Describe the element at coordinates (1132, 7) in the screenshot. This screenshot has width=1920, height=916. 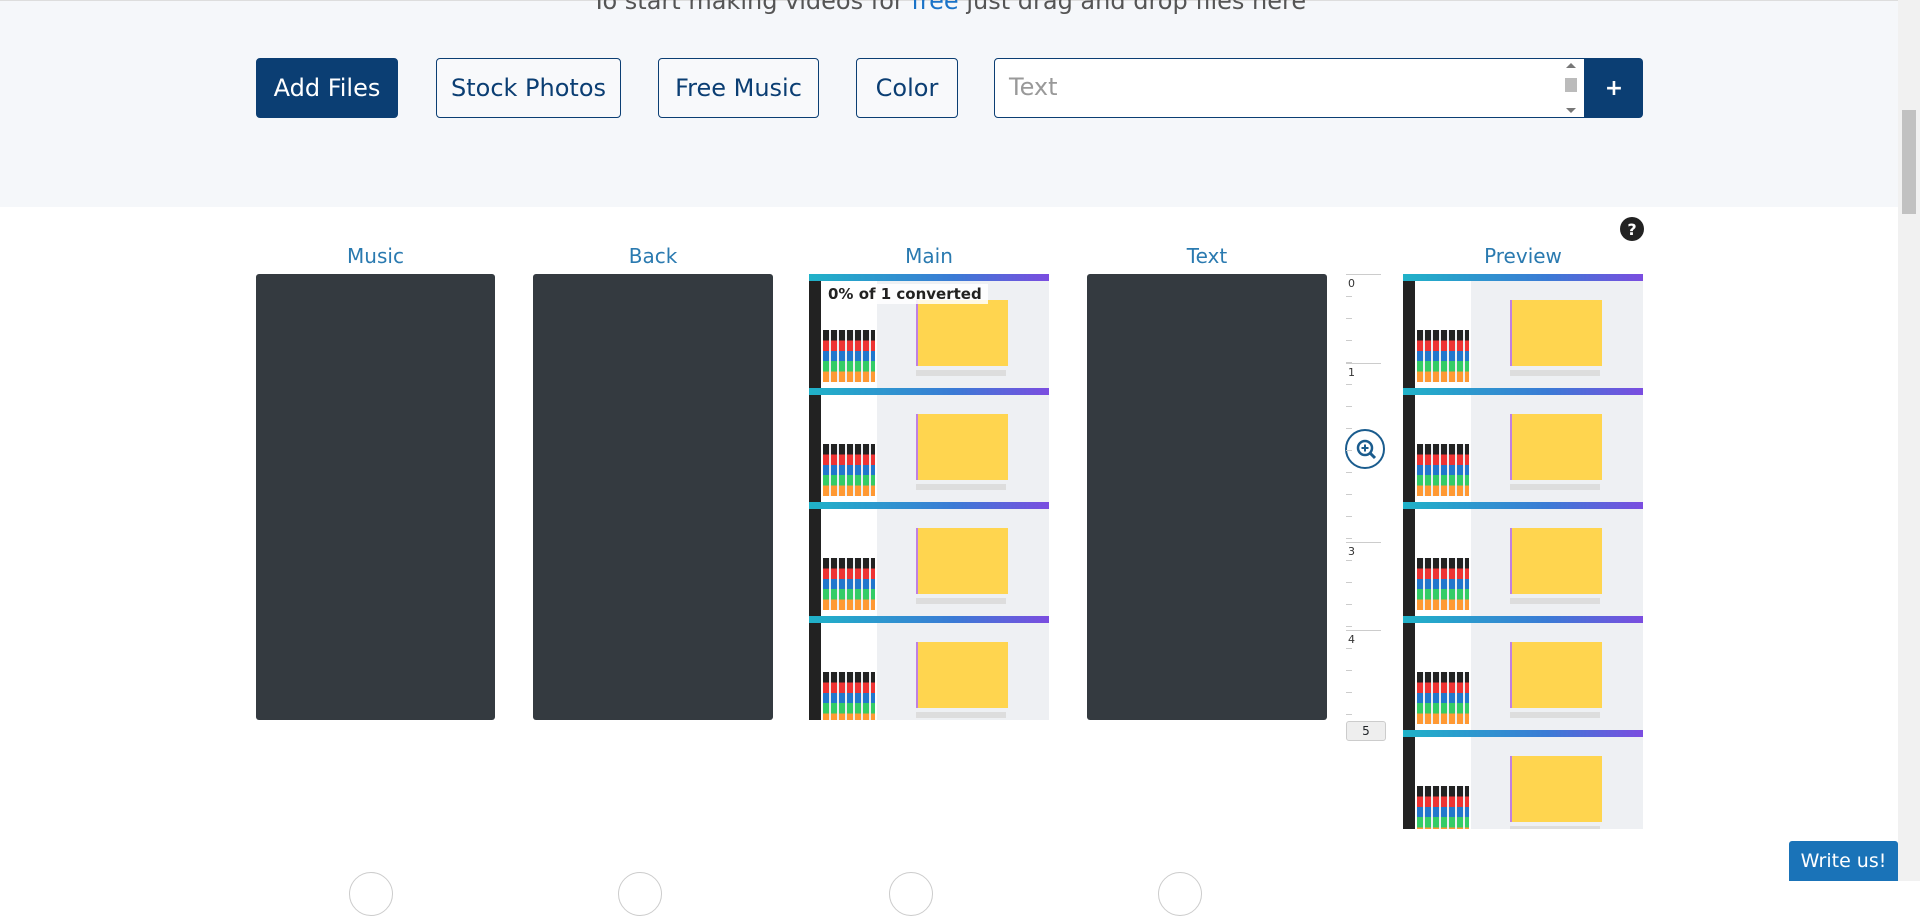
I see `intro-text-part: just drag and drop files here` at that location.